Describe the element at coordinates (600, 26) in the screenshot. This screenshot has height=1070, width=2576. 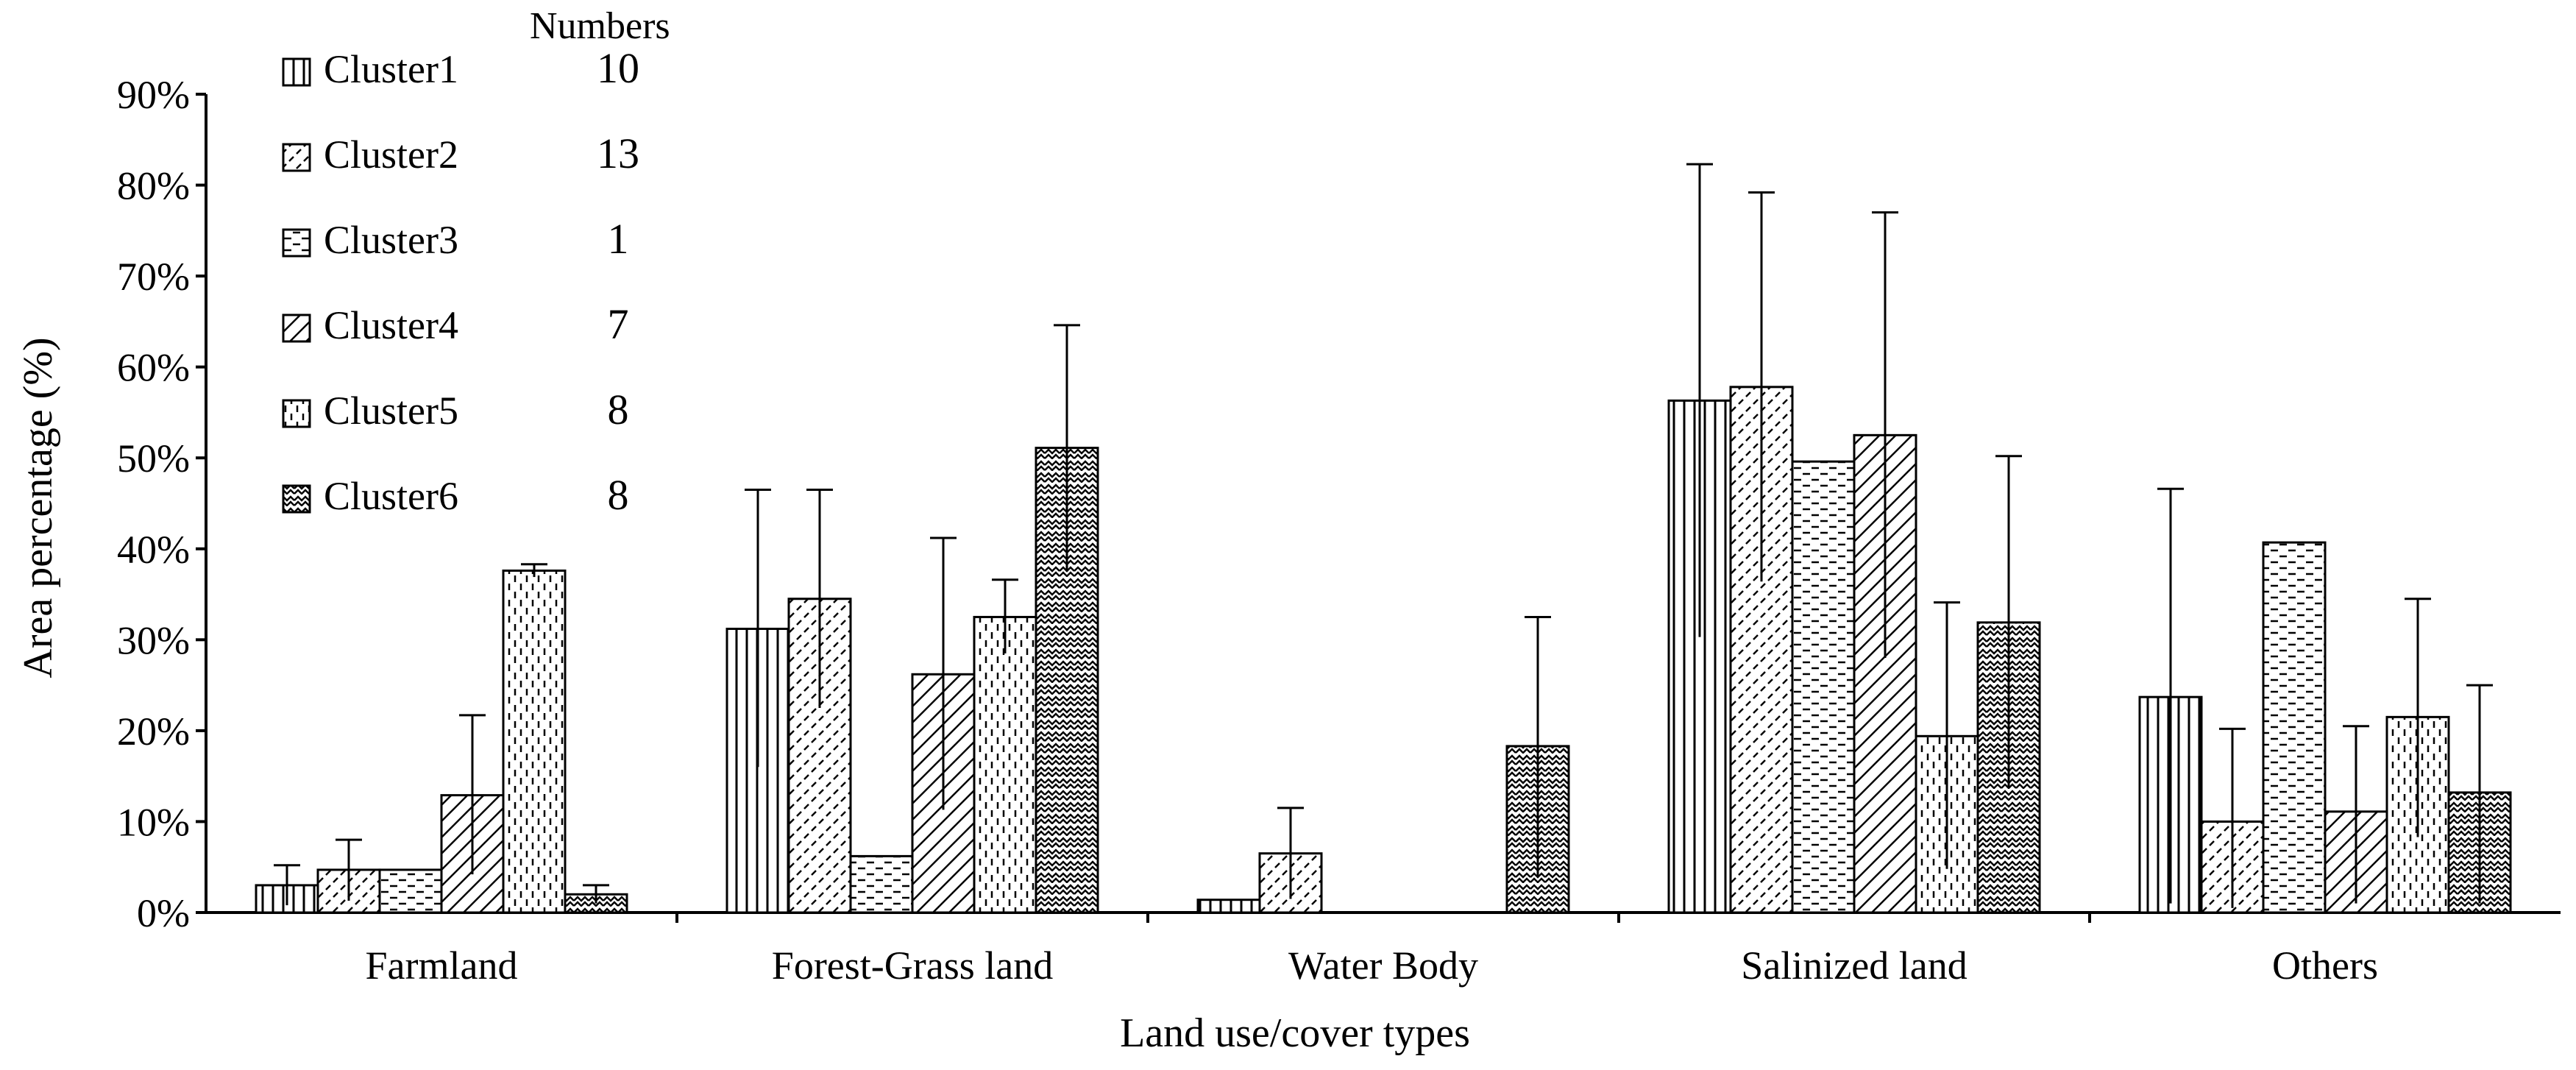
I see `legend-header: Numbers` at that location.